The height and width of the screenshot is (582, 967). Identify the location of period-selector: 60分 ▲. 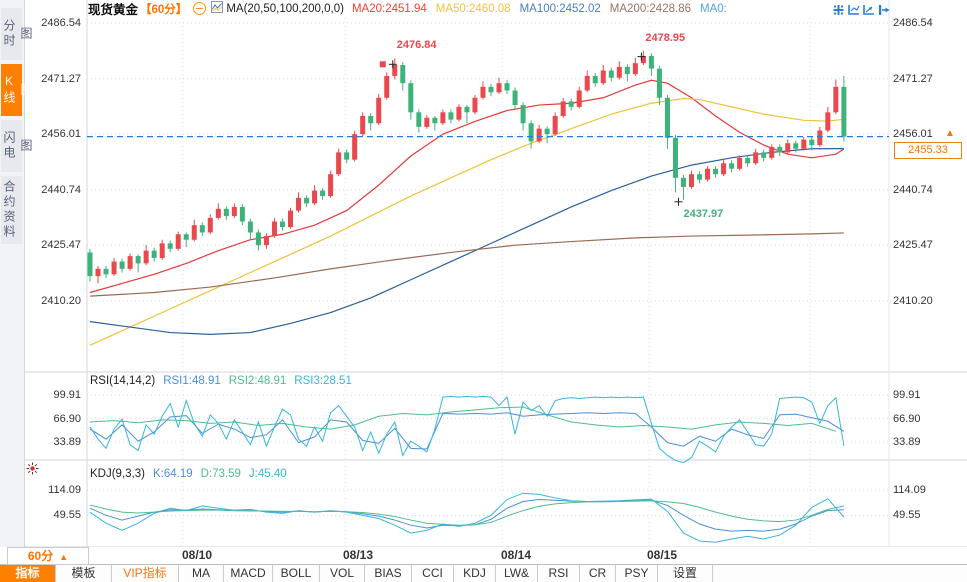
(48, 556).